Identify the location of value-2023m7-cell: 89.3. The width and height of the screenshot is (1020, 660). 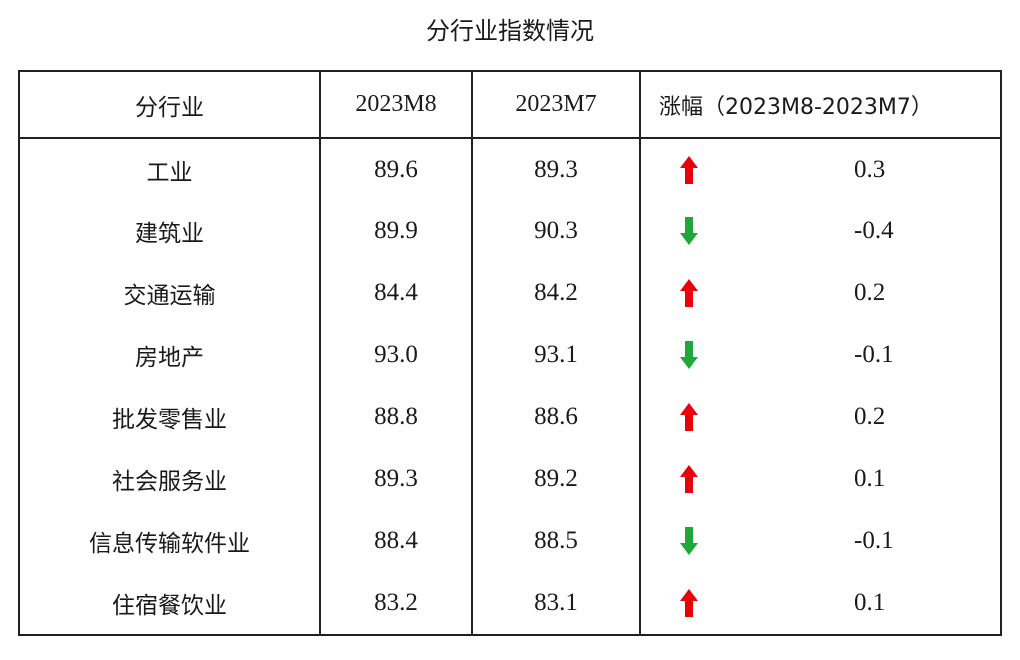
(556, 169).